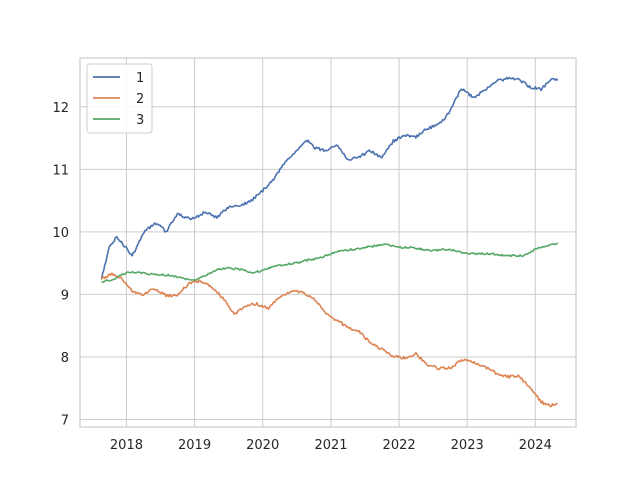  I want to click on legend-label: 3, so click(140, 120).